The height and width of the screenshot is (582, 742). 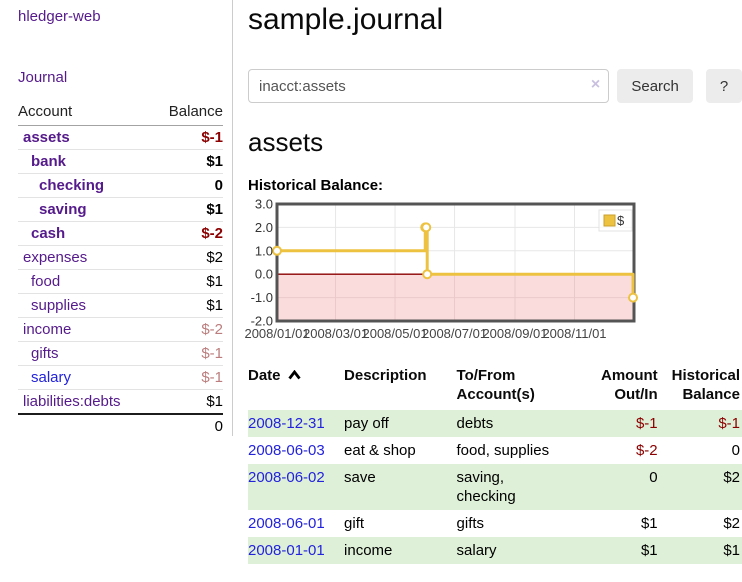 I want to click on transaction-amount: $-2, so click(x=646, y=450).